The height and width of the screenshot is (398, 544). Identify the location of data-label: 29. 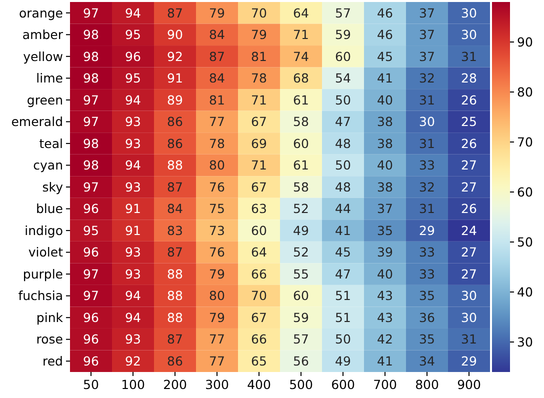
(427, 230).